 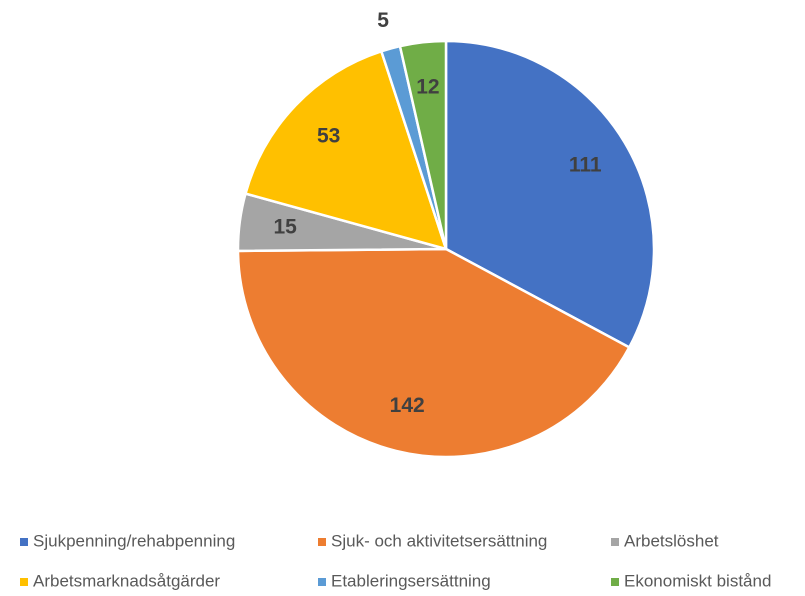 I want to click on data-label: 53, so click(x=328, y=136).